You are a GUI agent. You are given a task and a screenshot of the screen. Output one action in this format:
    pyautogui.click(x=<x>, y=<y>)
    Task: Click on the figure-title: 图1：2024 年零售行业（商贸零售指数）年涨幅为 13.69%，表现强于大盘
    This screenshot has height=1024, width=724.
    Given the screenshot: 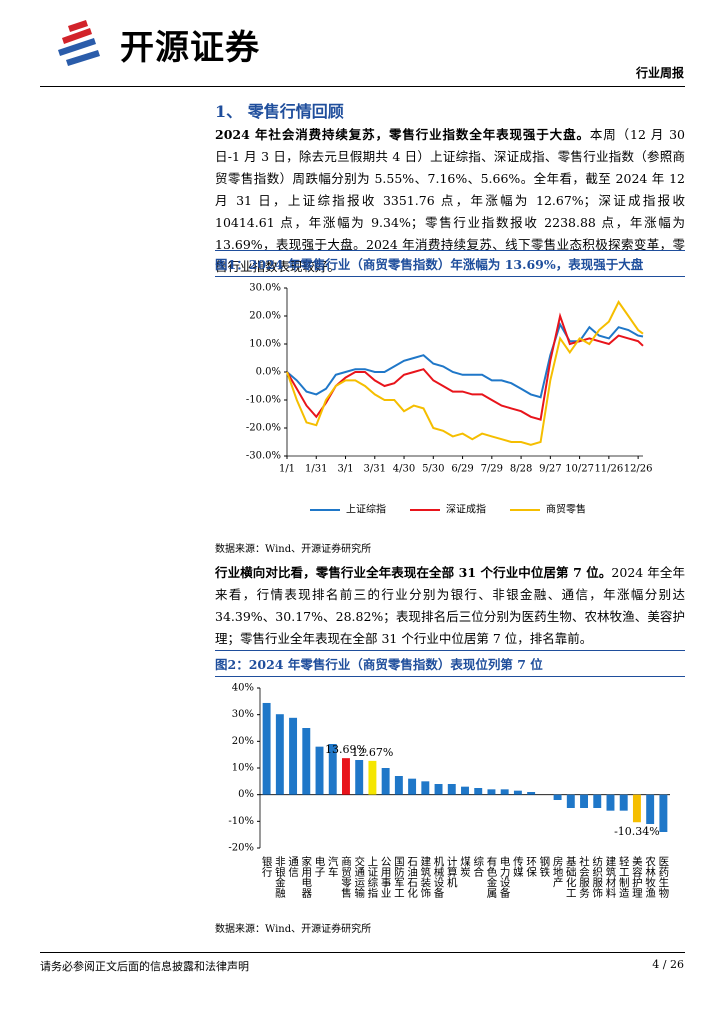 What is the action you would take?
    pyautogui.click(x=450, y=263)
    